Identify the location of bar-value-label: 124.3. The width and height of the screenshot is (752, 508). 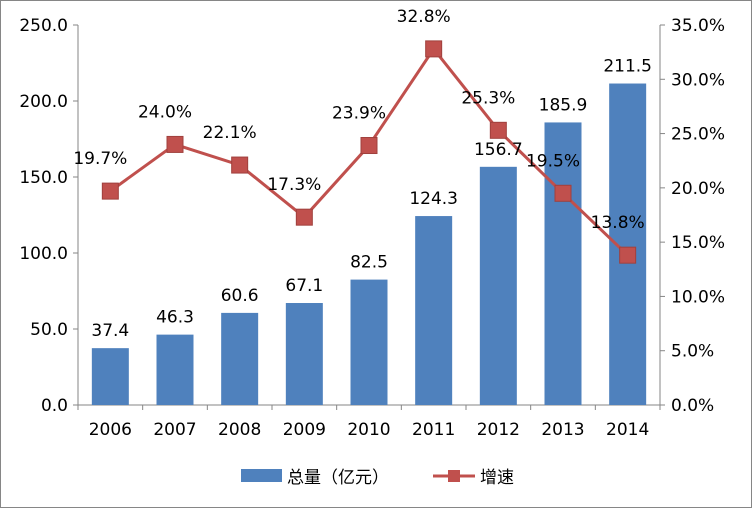
(433, 199).